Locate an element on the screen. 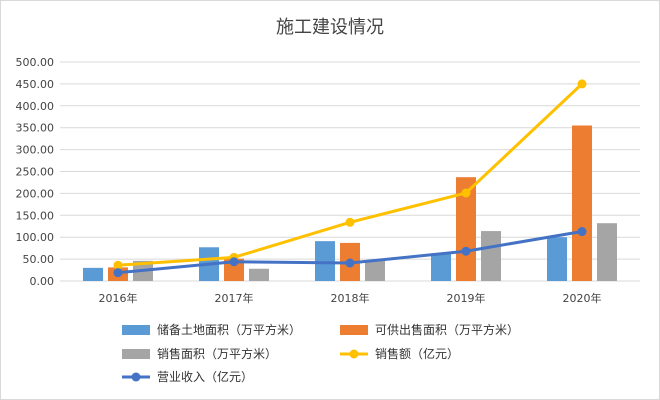 The width and height of the screenshot is (660, 400). y-tick-label: 500.00 is located at coordinates (35, 62).